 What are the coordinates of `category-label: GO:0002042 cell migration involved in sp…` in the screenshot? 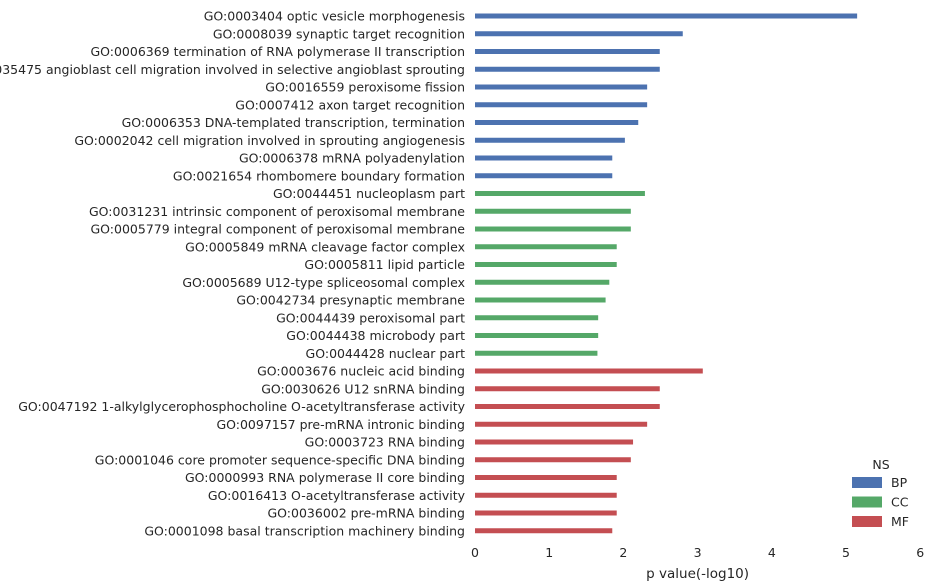 It's located at (269, 140).